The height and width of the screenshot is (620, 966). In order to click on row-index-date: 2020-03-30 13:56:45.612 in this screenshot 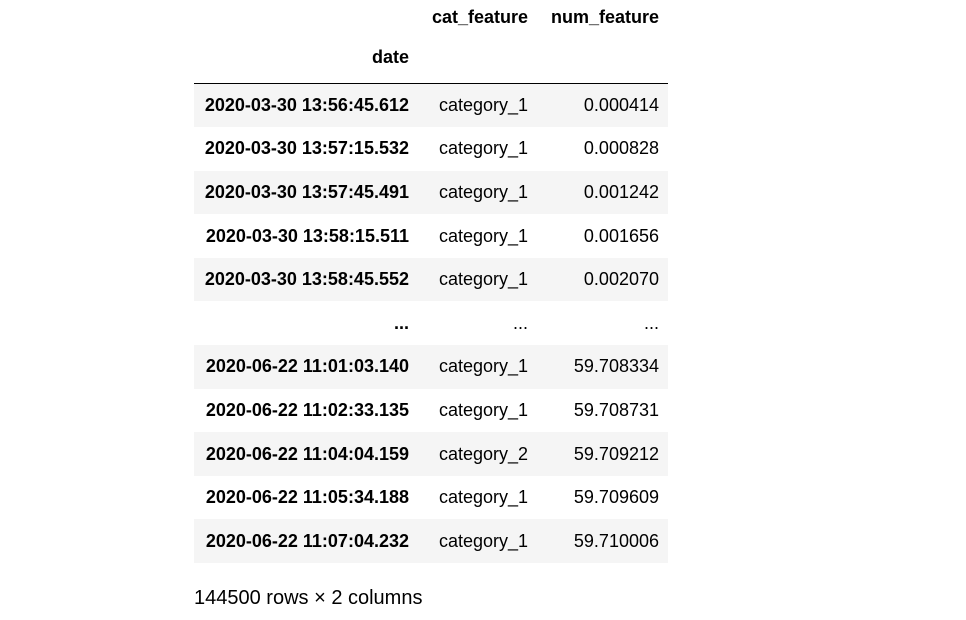, I will do `click(306, 105)`.